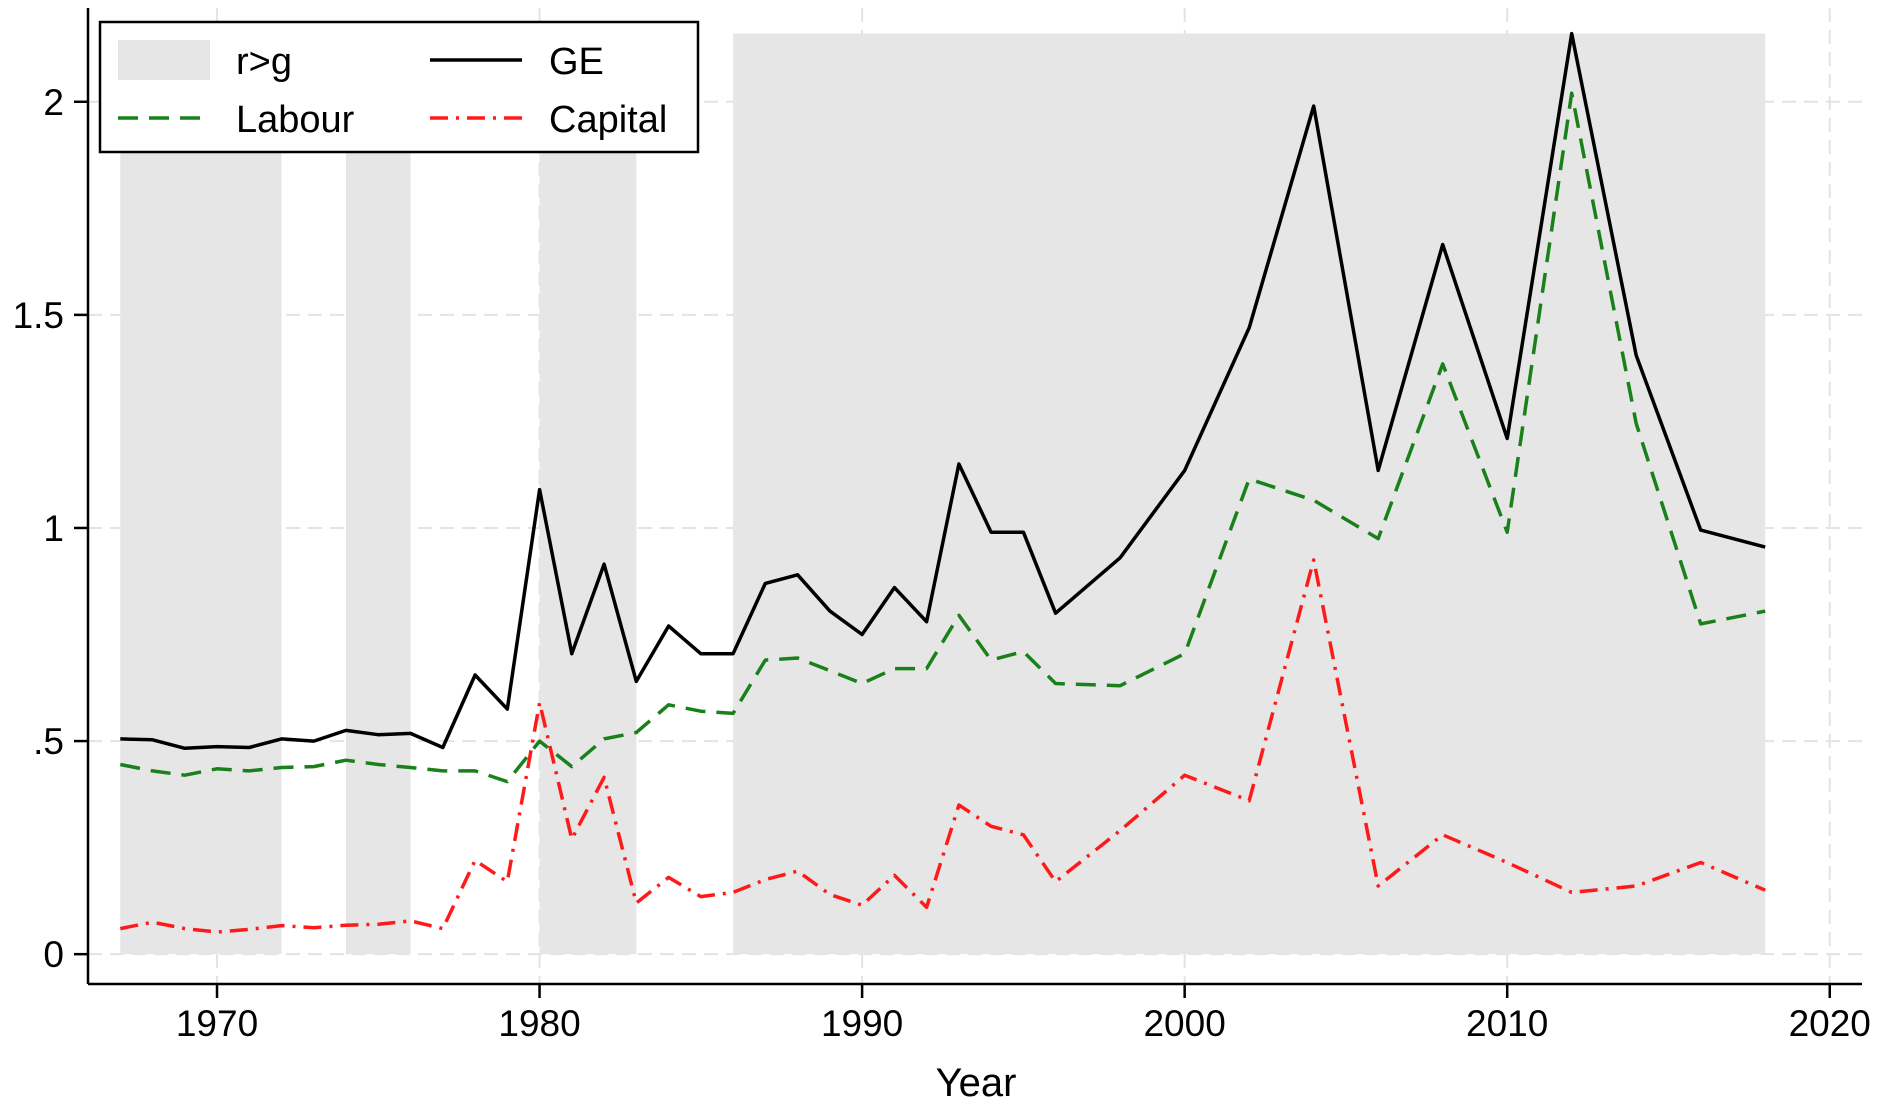 This screenshot has height=1104, width=1890. What do you see at coordinates (976, 1082) in the screenshot?
I see `x-axis-title: Year` at bounding box center [976, 1082].